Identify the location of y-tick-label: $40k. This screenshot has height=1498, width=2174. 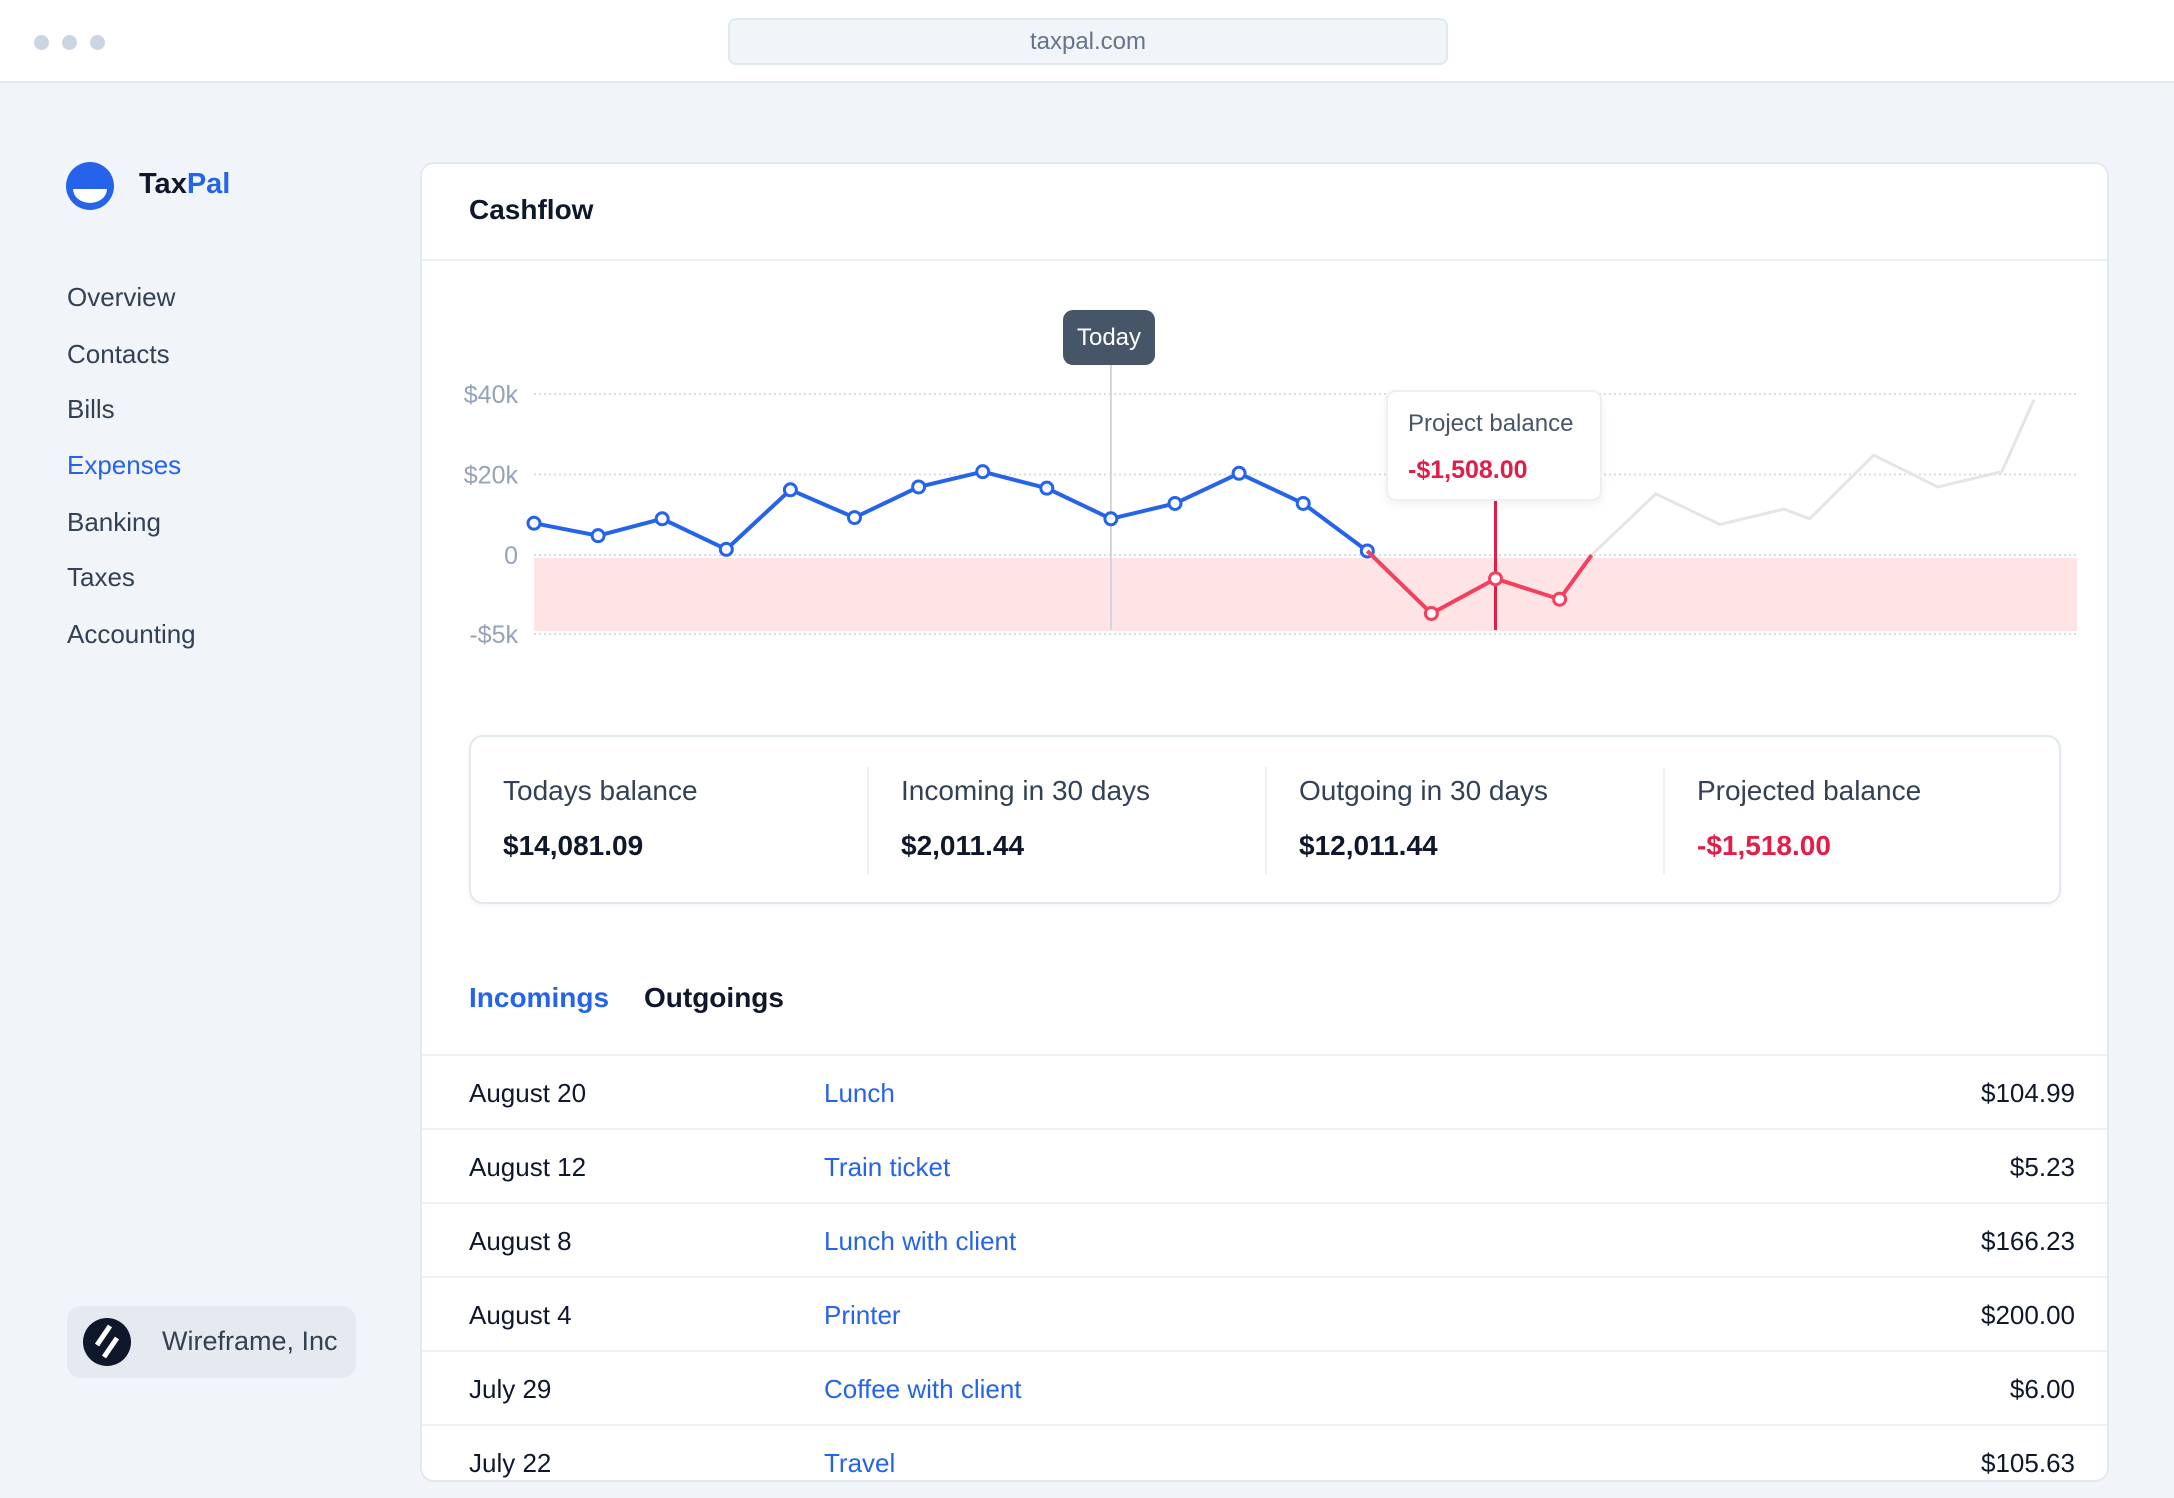
(491, 395).